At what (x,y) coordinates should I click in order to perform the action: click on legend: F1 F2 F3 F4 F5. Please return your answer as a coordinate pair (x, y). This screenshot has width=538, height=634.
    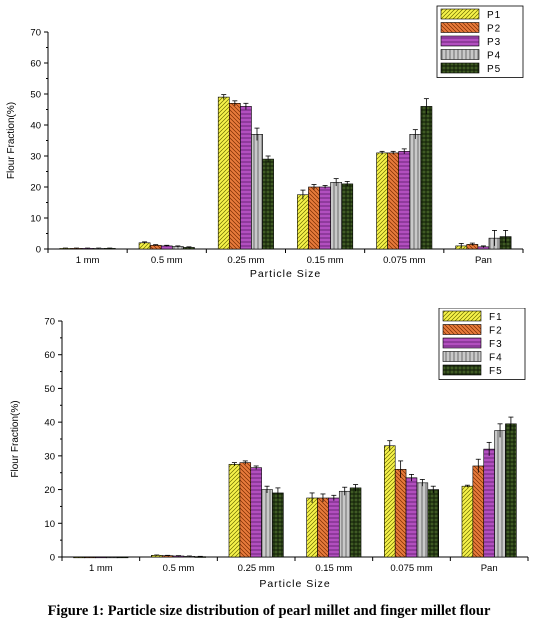
    Looking at the image, I should click on (482, 344).